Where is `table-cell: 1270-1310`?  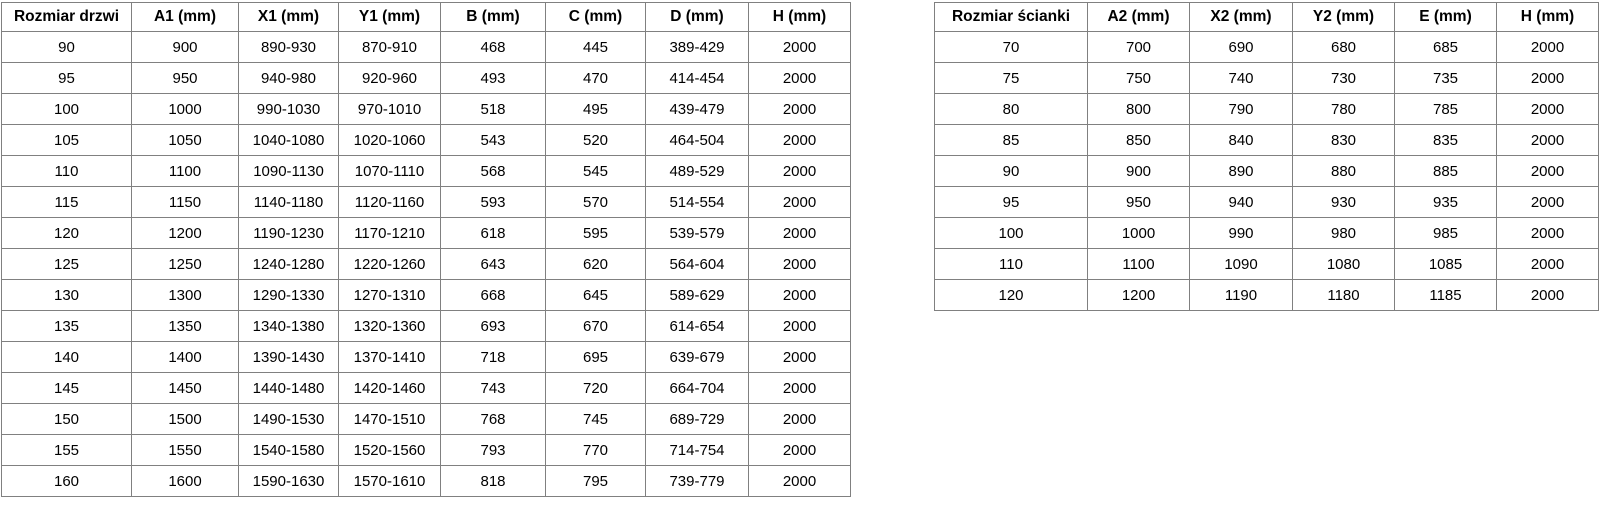
table-cell: 1270-1310 is located at coordinates (389, 295).